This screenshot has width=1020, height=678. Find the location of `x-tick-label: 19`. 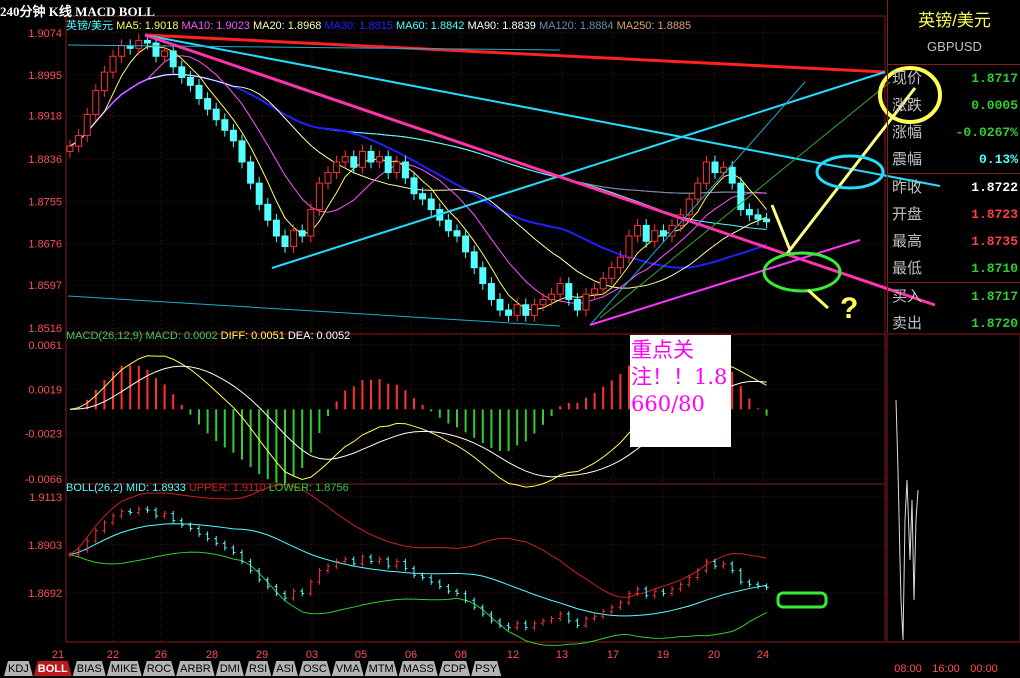

x-tick-label: 19 is located at coordinates (663, 655).